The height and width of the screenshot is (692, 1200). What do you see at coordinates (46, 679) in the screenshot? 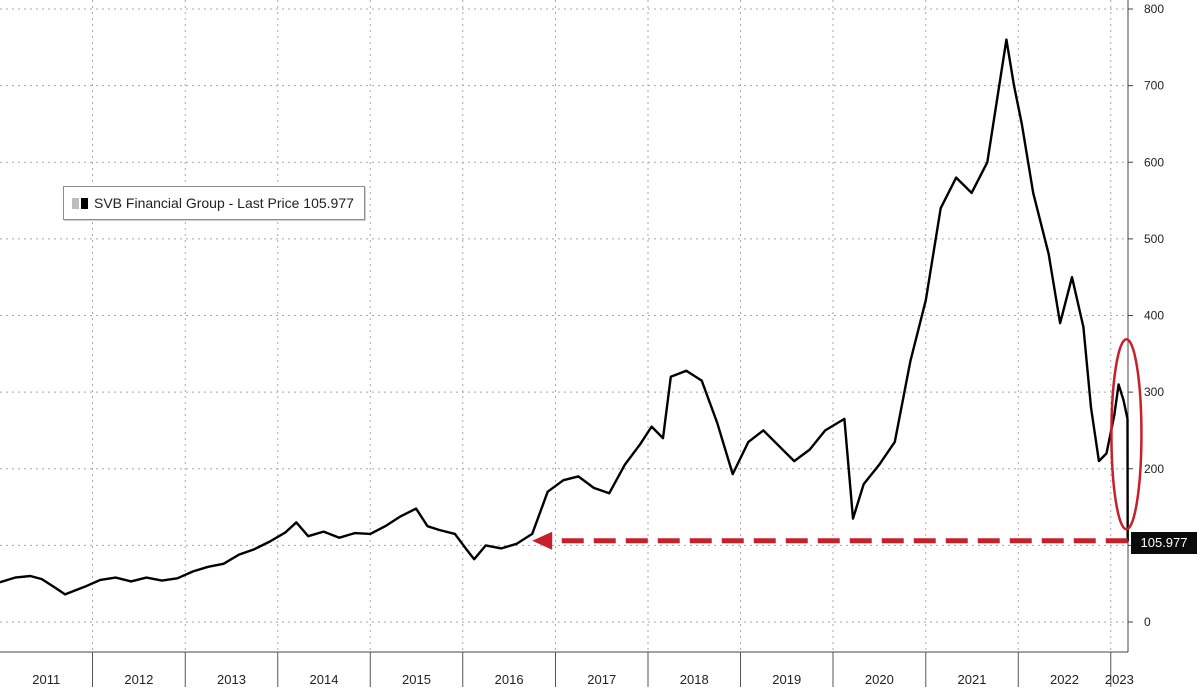
I see `x-tick-label: 2011` at bounding box center [46, 679].